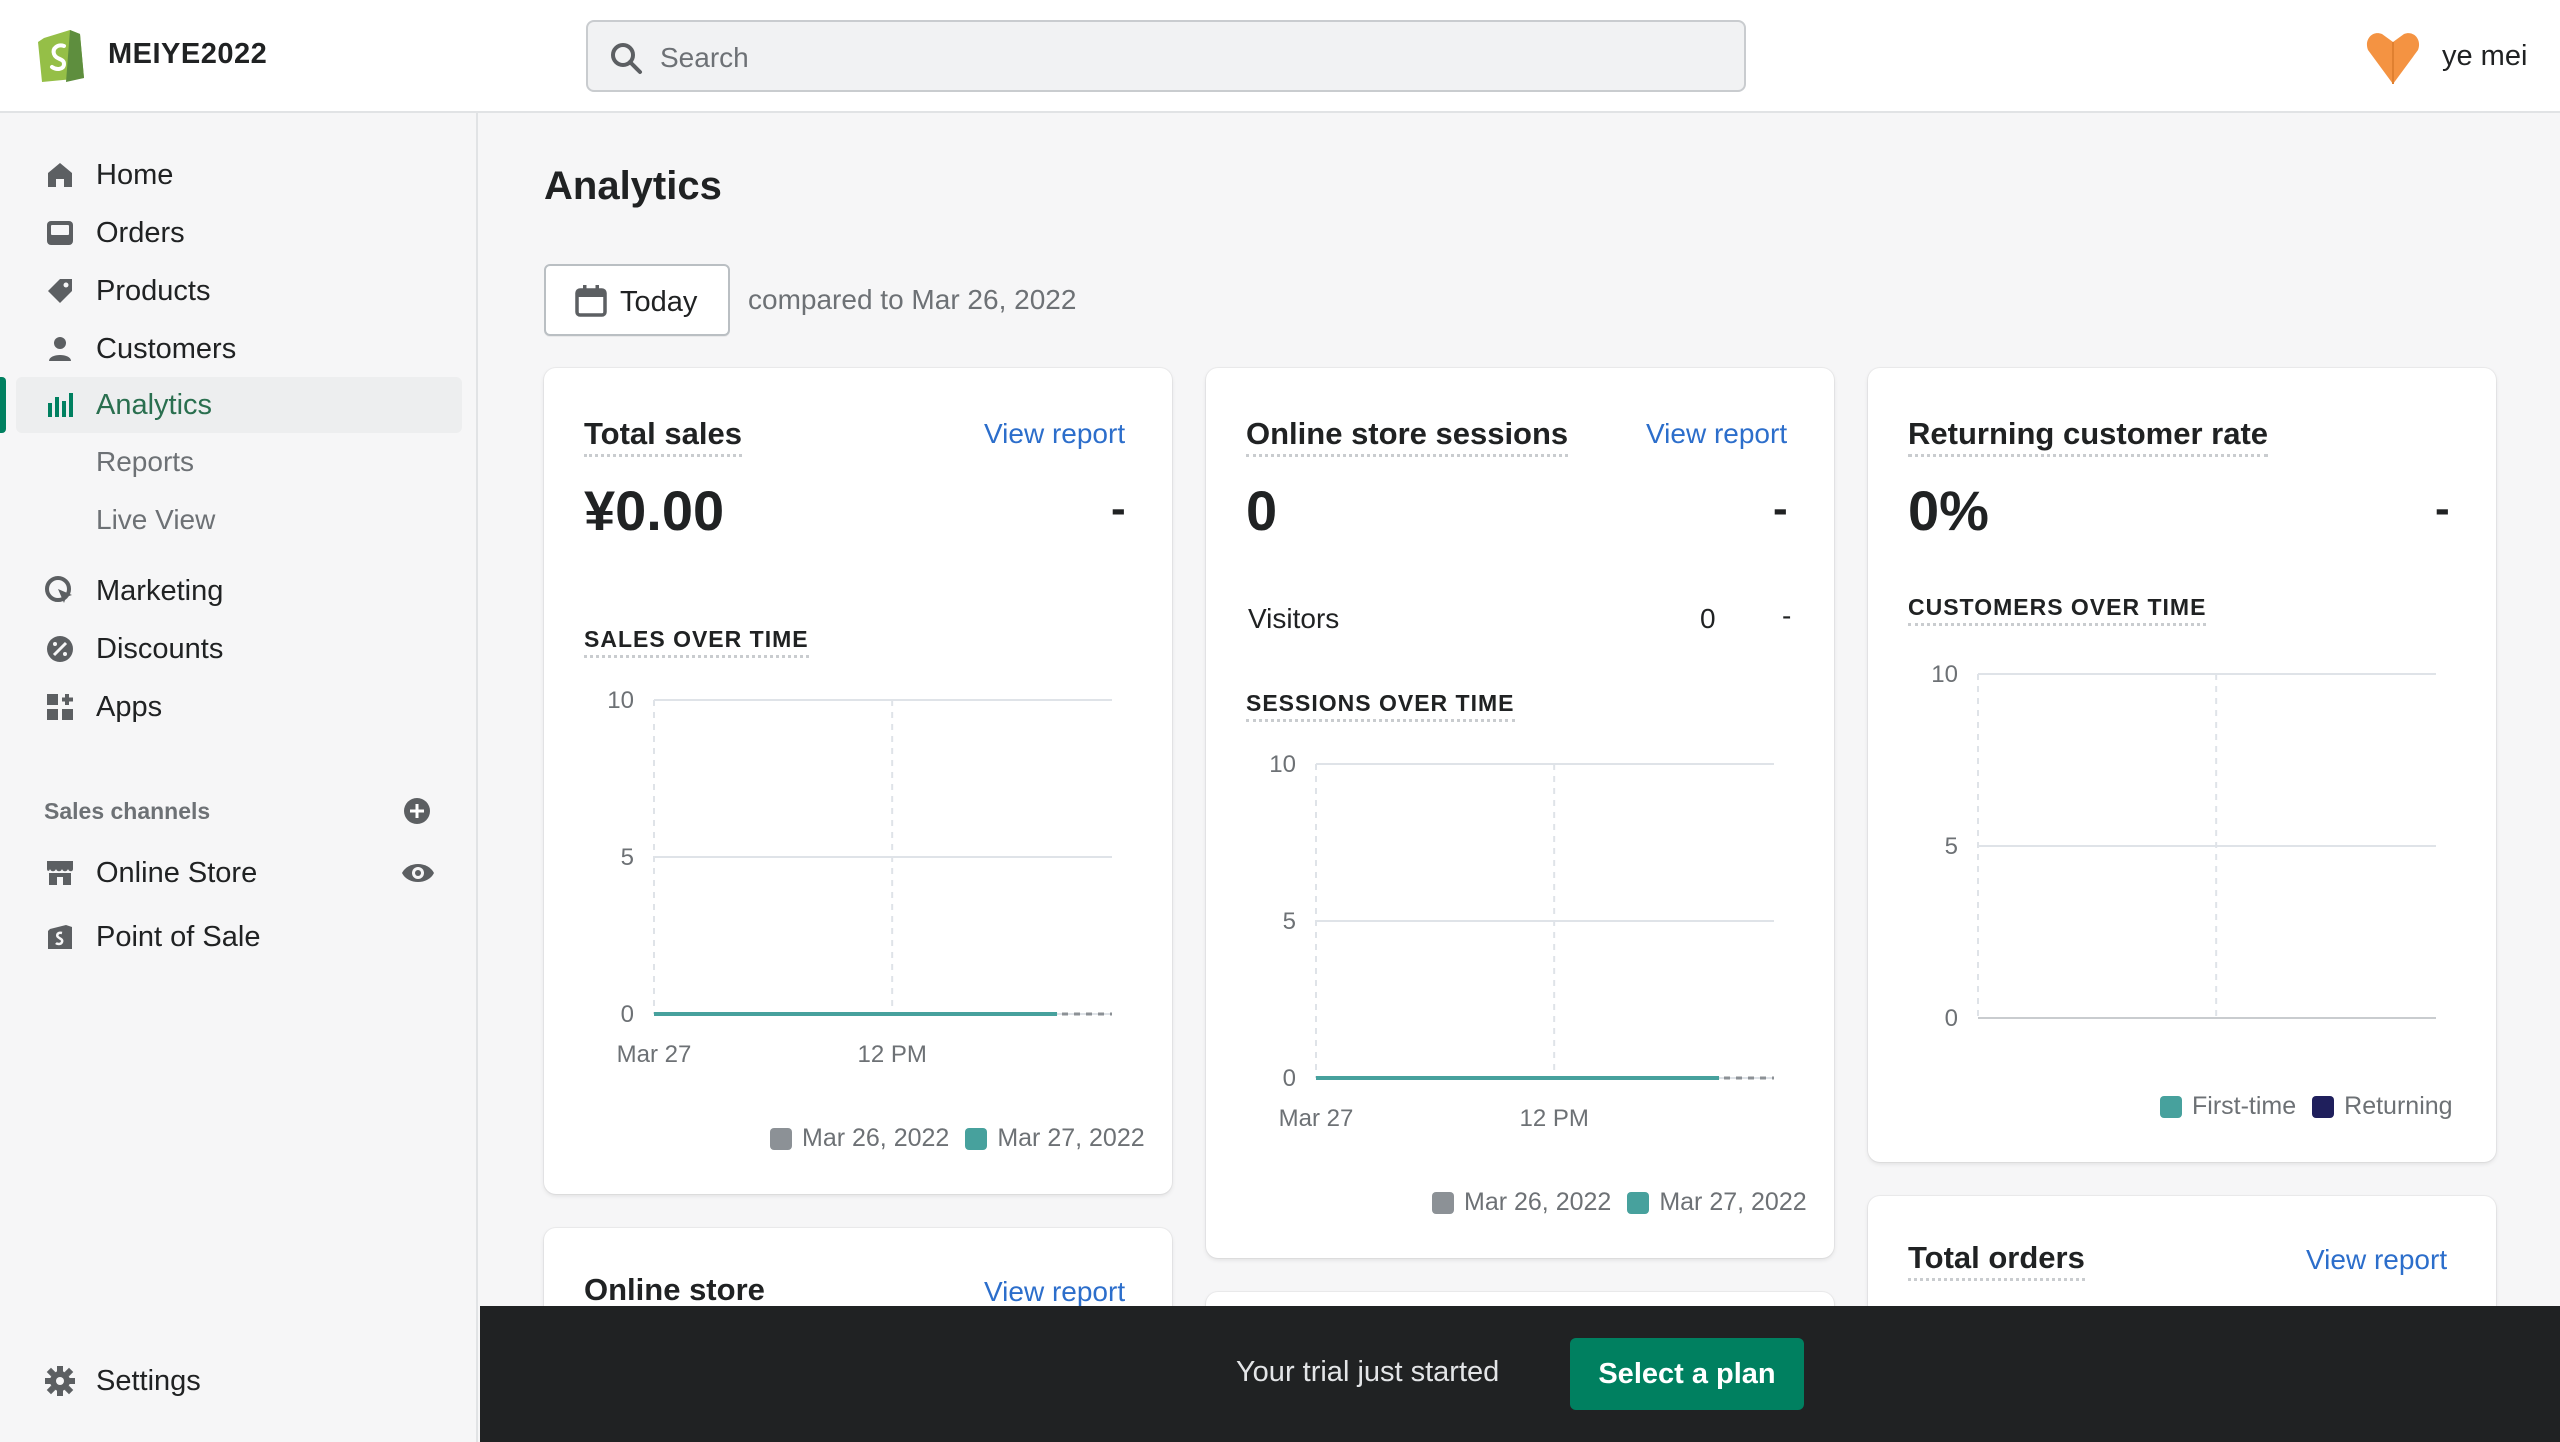  I want to click on sidebar-item-customers: Customers, so click(239, 349).